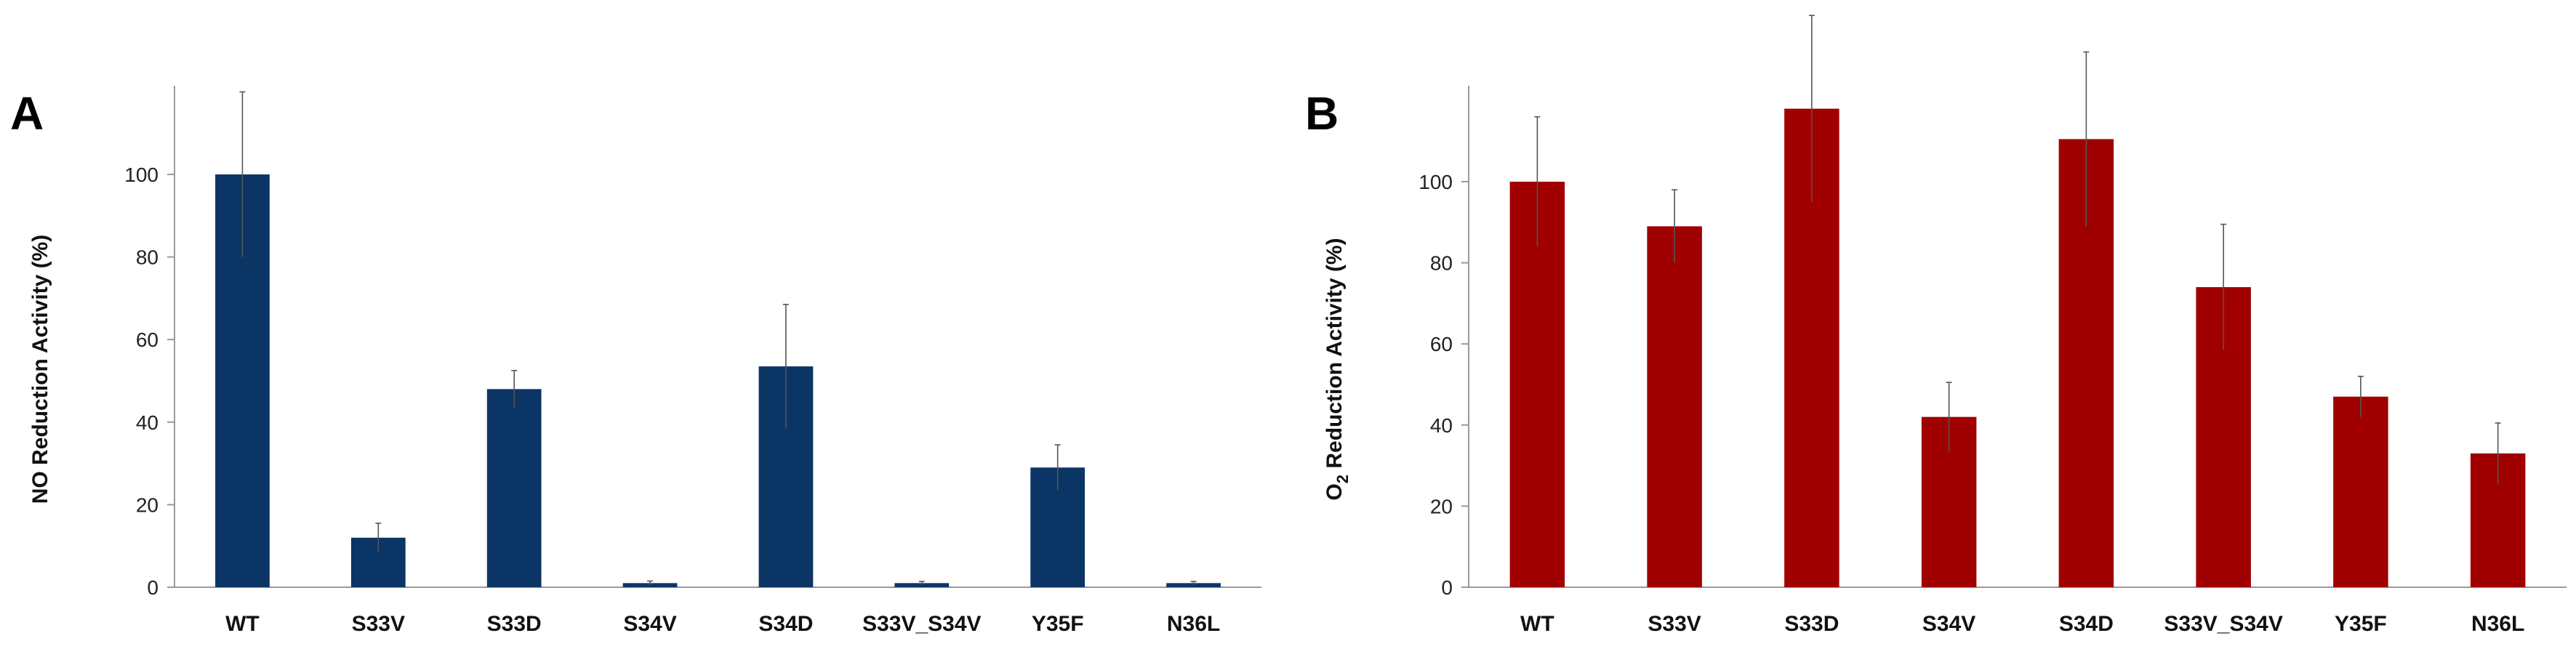  I want to click on panel-b-y-axis-label: O2 Reduction Activity (%), so click(1337, 369).